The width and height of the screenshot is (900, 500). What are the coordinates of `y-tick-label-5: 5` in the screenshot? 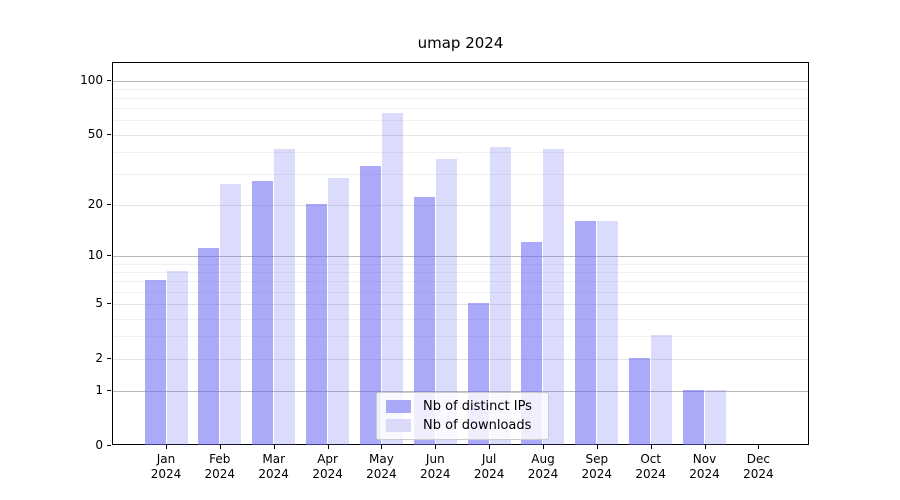 It's located at (99, 303).